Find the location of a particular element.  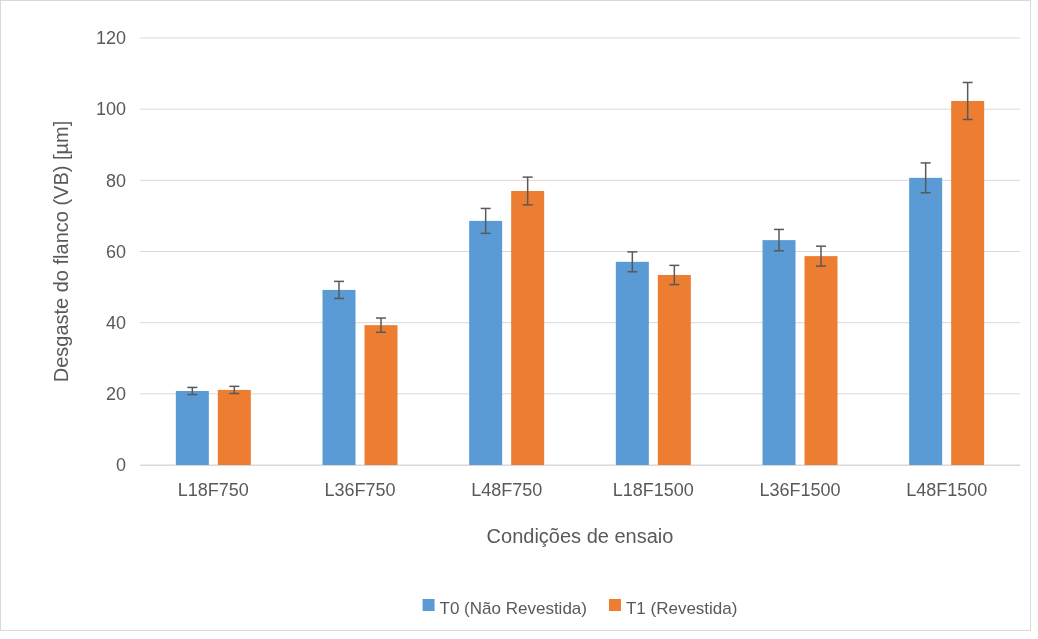

x-axis-title: Condições de ensaio is located at coordinates (580, 536).